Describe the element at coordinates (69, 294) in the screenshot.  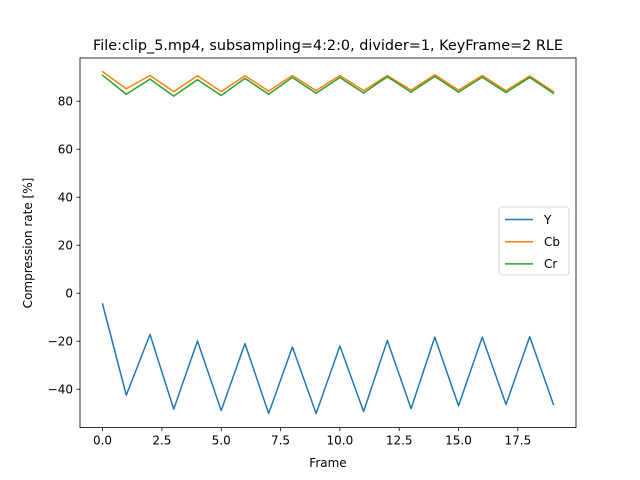
I see `y-tick-label: 0` at that location.